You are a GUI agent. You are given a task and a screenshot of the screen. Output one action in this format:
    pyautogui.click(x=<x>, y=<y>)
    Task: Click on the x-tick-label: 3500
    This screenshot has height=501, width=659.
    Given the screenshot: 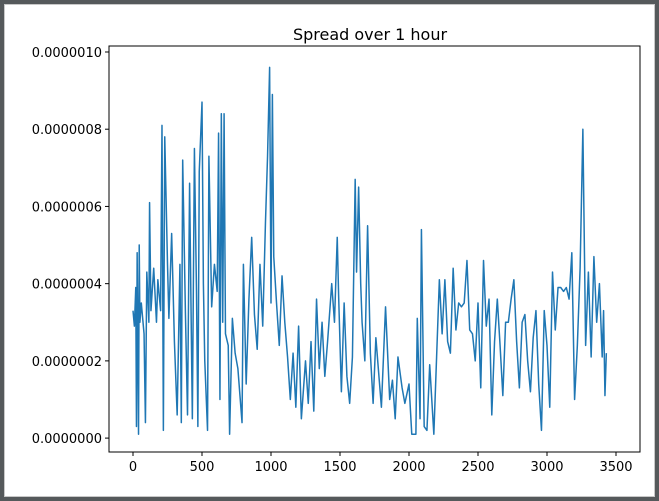 What is the action you would take?
    pyautogui.click(x=615, y=467)
    